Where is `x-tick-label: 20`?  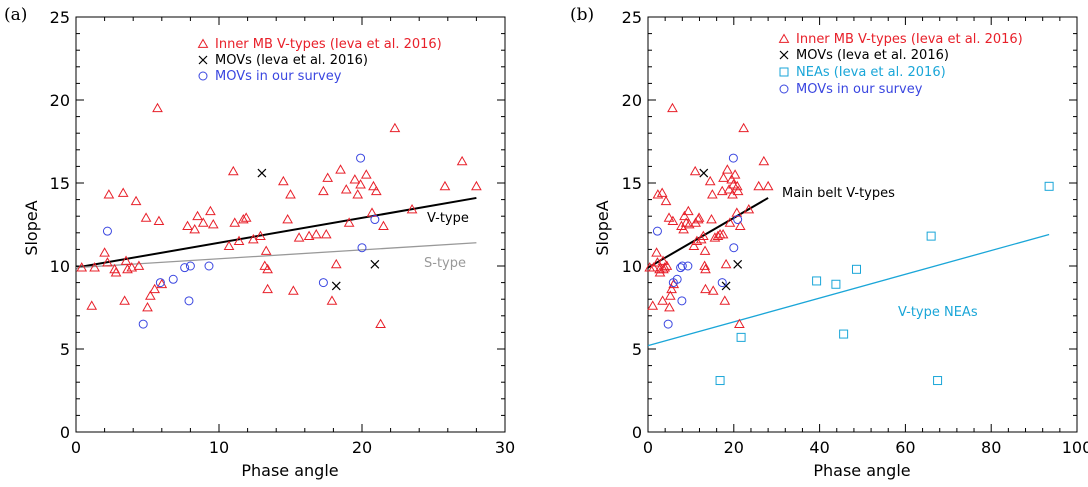
x-tick-label: 20 is located at coordinates (362, 447).